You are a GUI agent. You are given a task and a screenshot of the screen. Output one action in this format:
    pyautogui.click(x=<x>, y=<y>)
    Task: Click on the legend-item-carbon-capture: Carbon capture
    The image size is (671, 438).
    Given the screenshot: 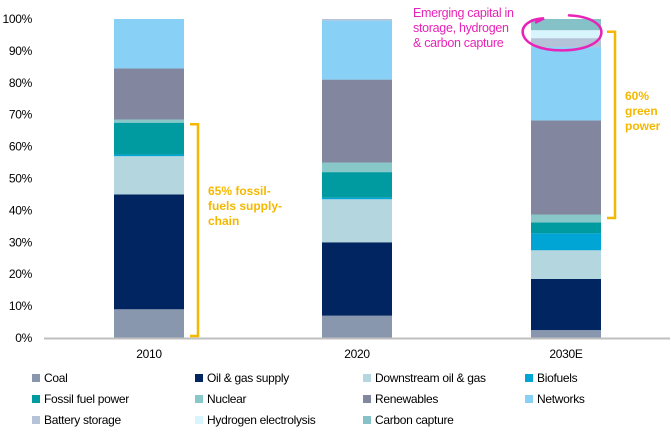 What is the action you would take?
    pyautogui.click(x=408, y=420)
    